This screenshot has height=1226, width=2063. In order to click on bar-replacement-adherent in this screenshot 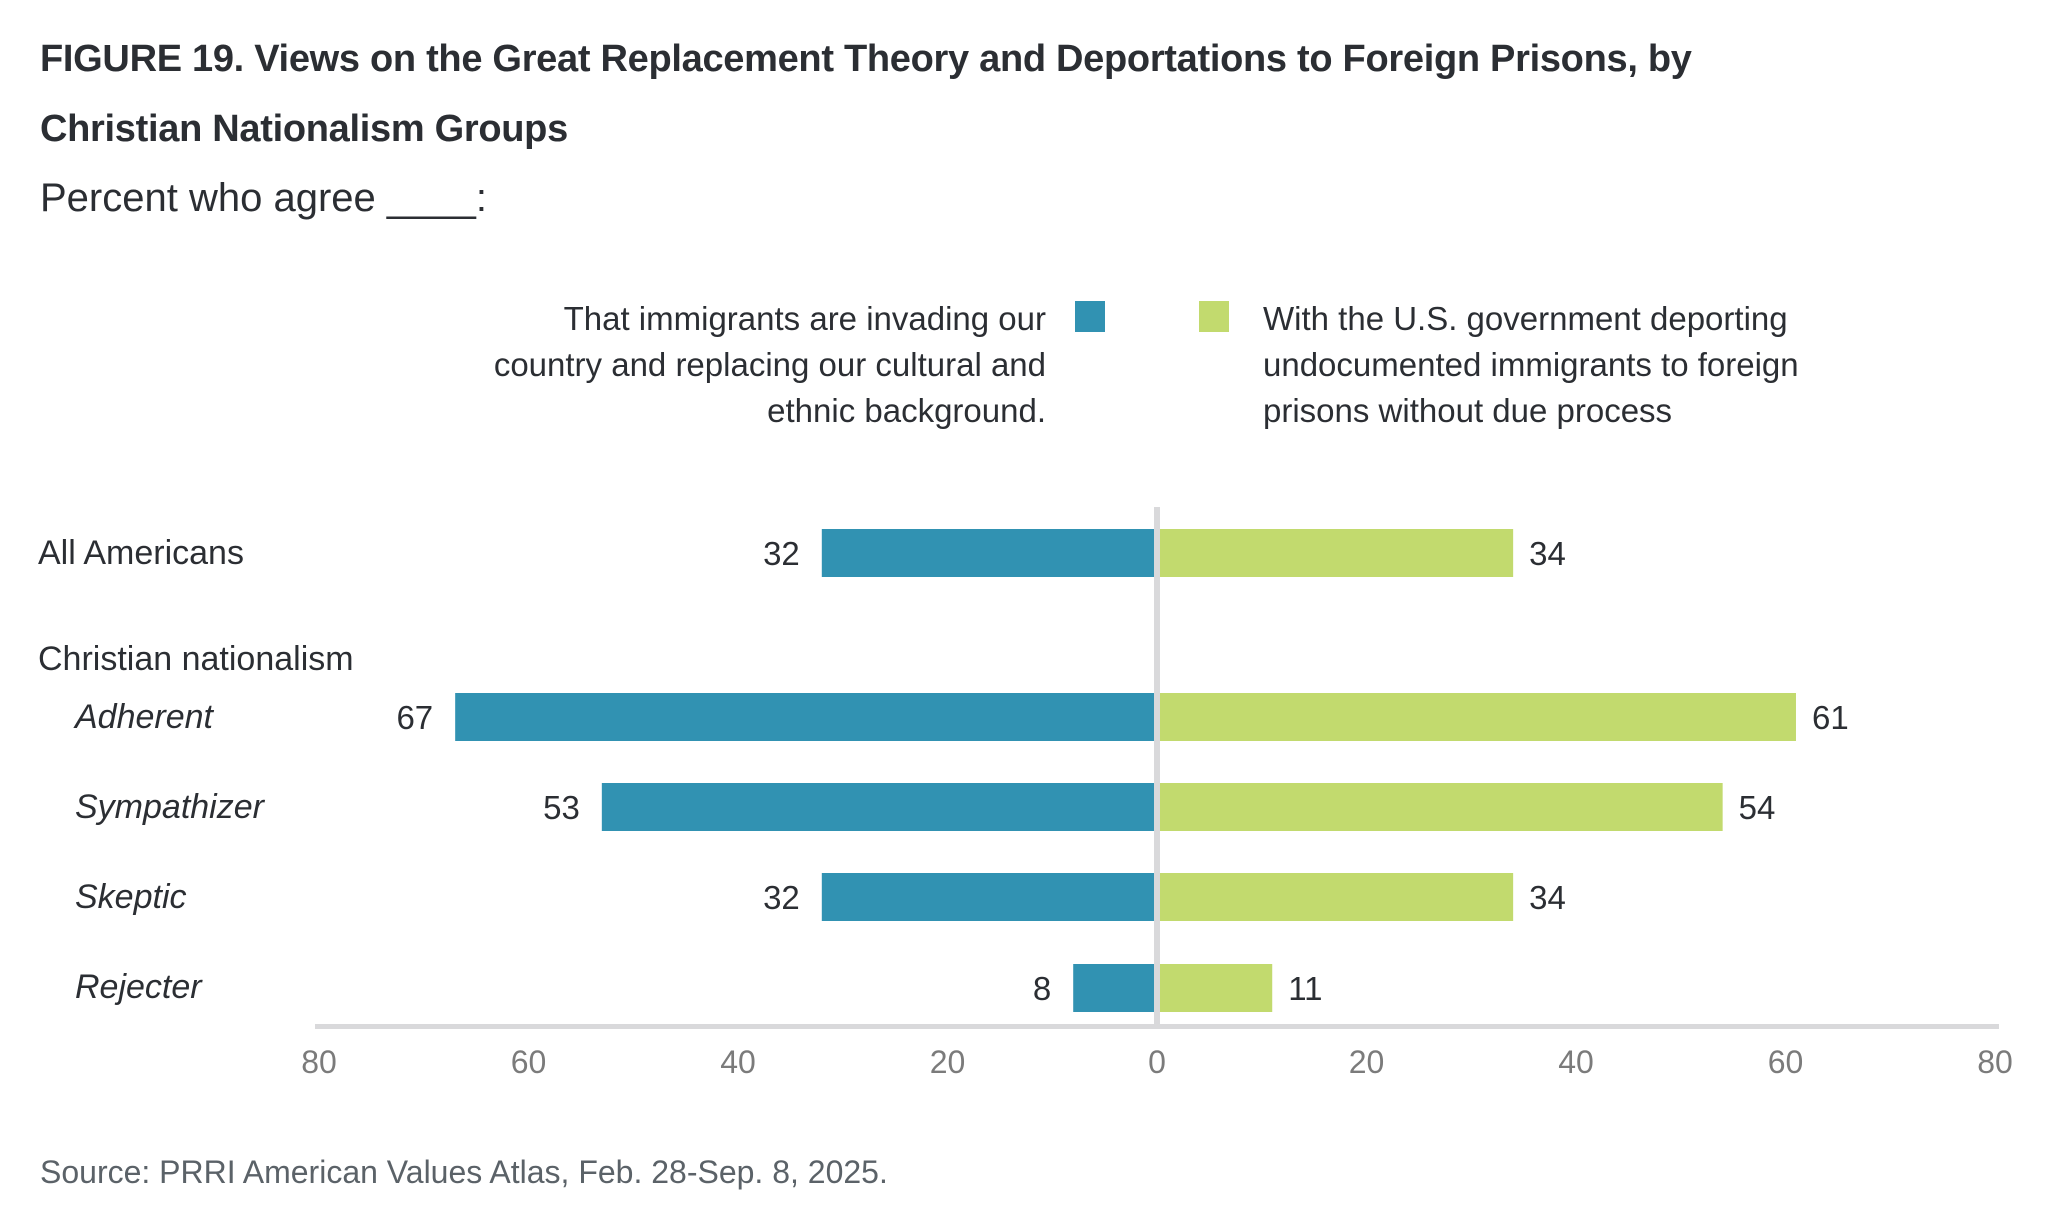, I will do `click(806, 717)`.